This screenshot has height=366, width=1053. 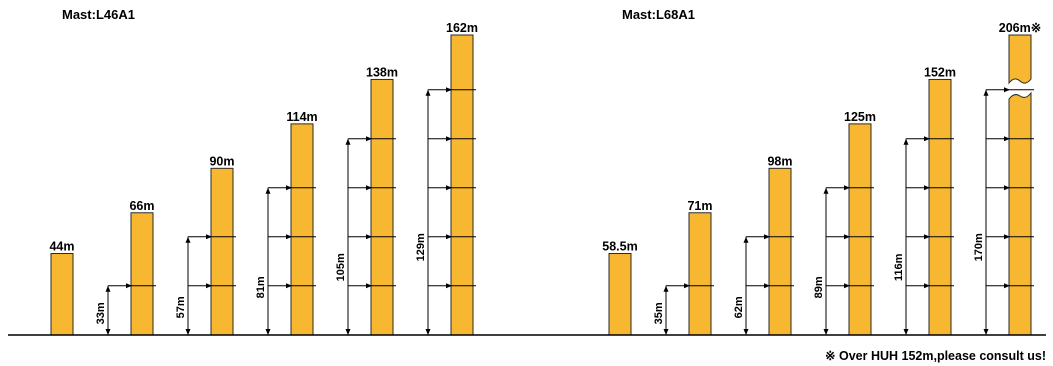 I want to click on dimension-label: 170m, so click(x=979, y=247).